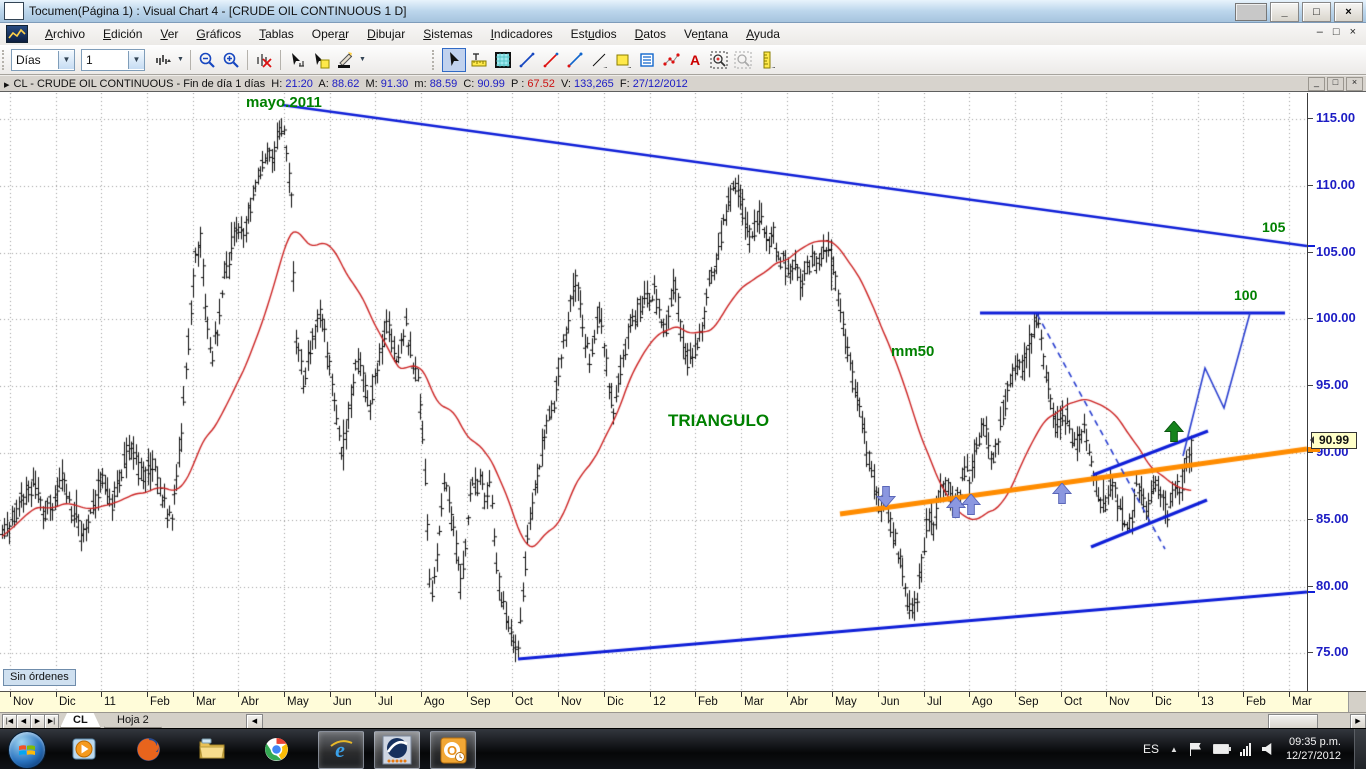  Describe the element at coordinates (527, 60) in the screenshot. I see `trend-line-blue-icon` at that location.